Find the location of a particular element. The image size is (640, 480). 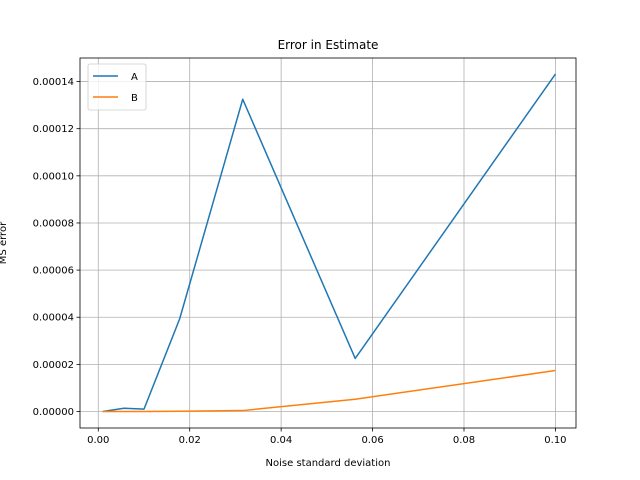

y-tick-label: 0.00004 is located at coordinates (53, 318).